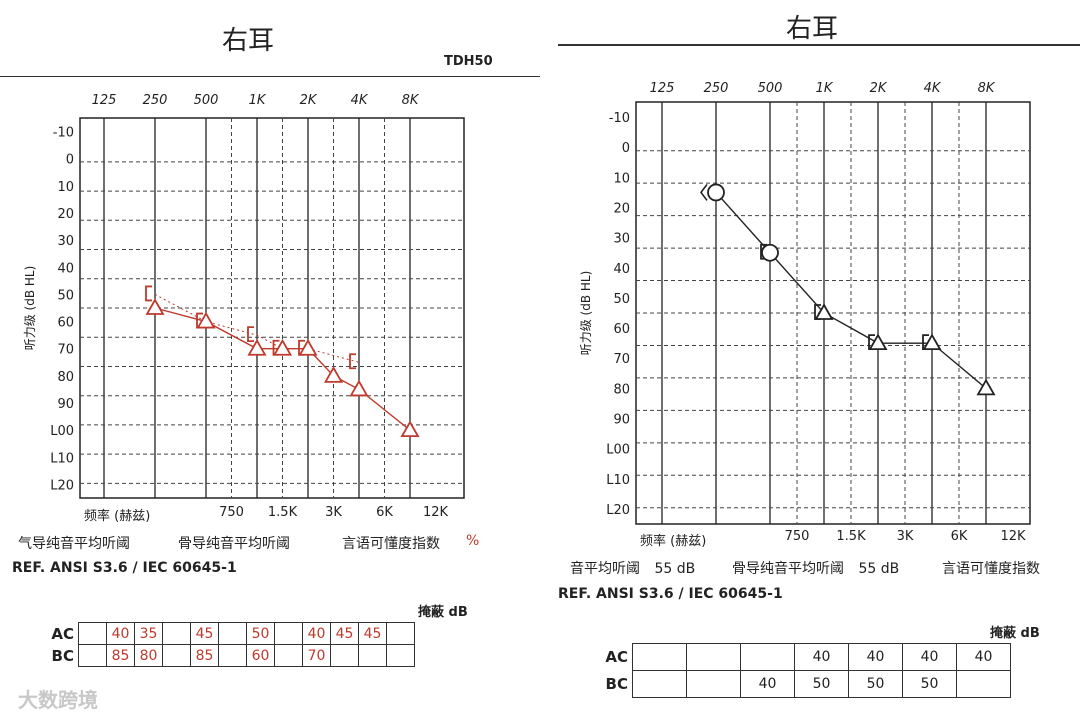 Image resolution: width=1080 pixels, height=720 pixels. What do you see at coordinates (360, 100) in the screenshot?
I see `left-x-top-label: 4K` at bounding box center [360, 100].